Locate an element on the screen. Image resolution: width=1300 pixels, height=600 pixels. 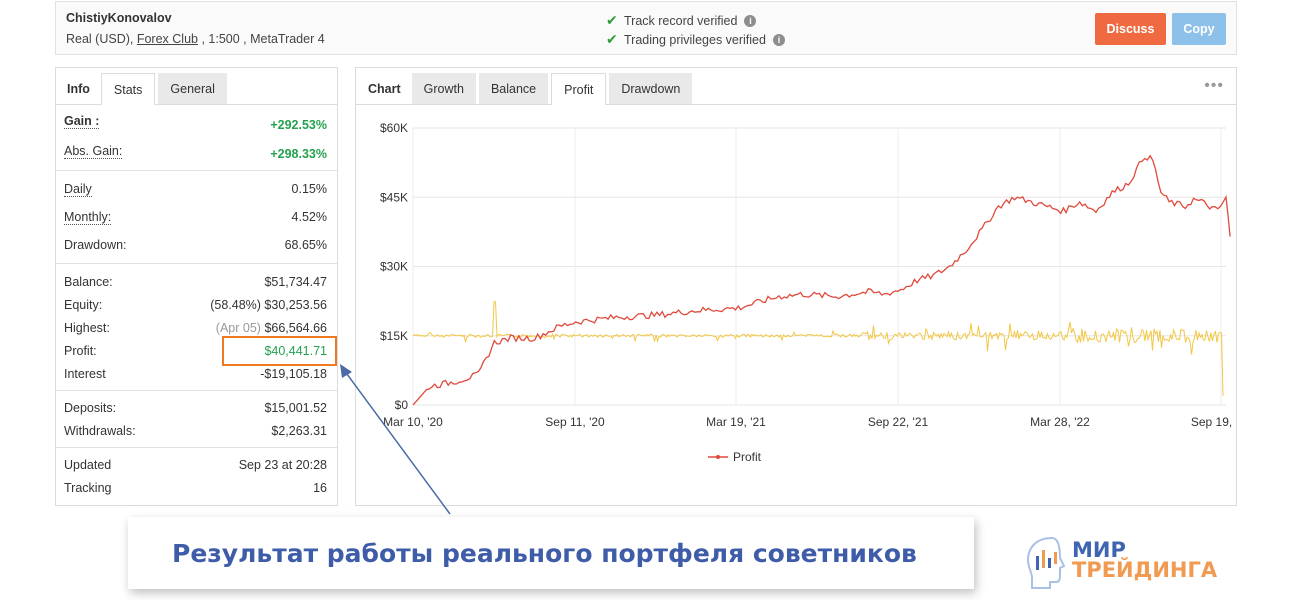
stats-tabs: Info Stats General is located at coordinates (196, 86).